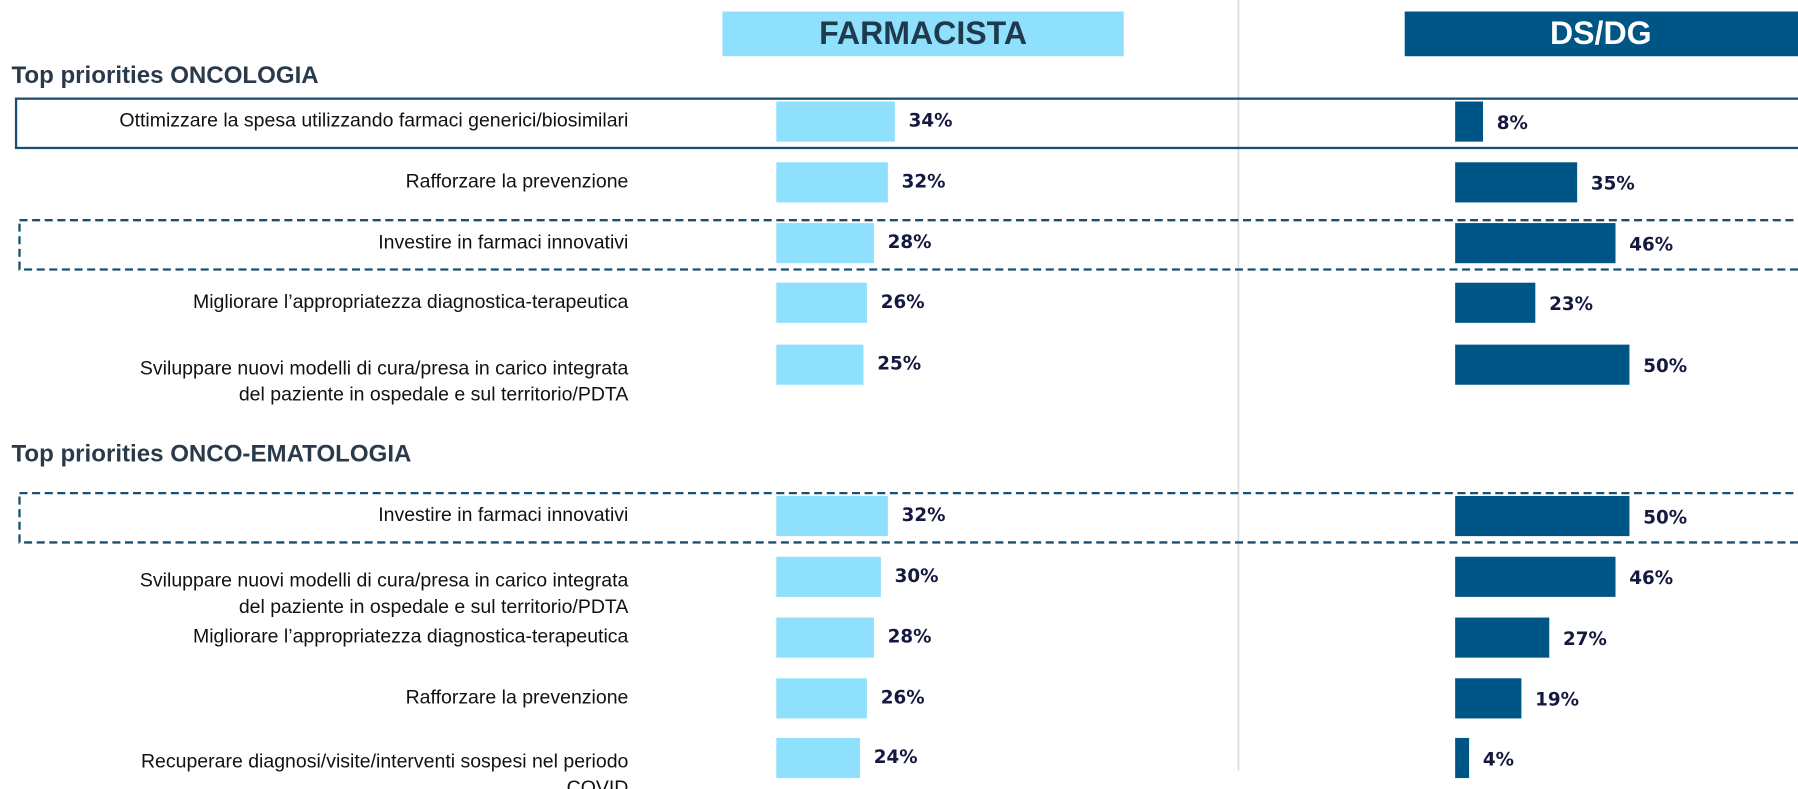  I want to click on value-label: 25%, so click(899, 364).